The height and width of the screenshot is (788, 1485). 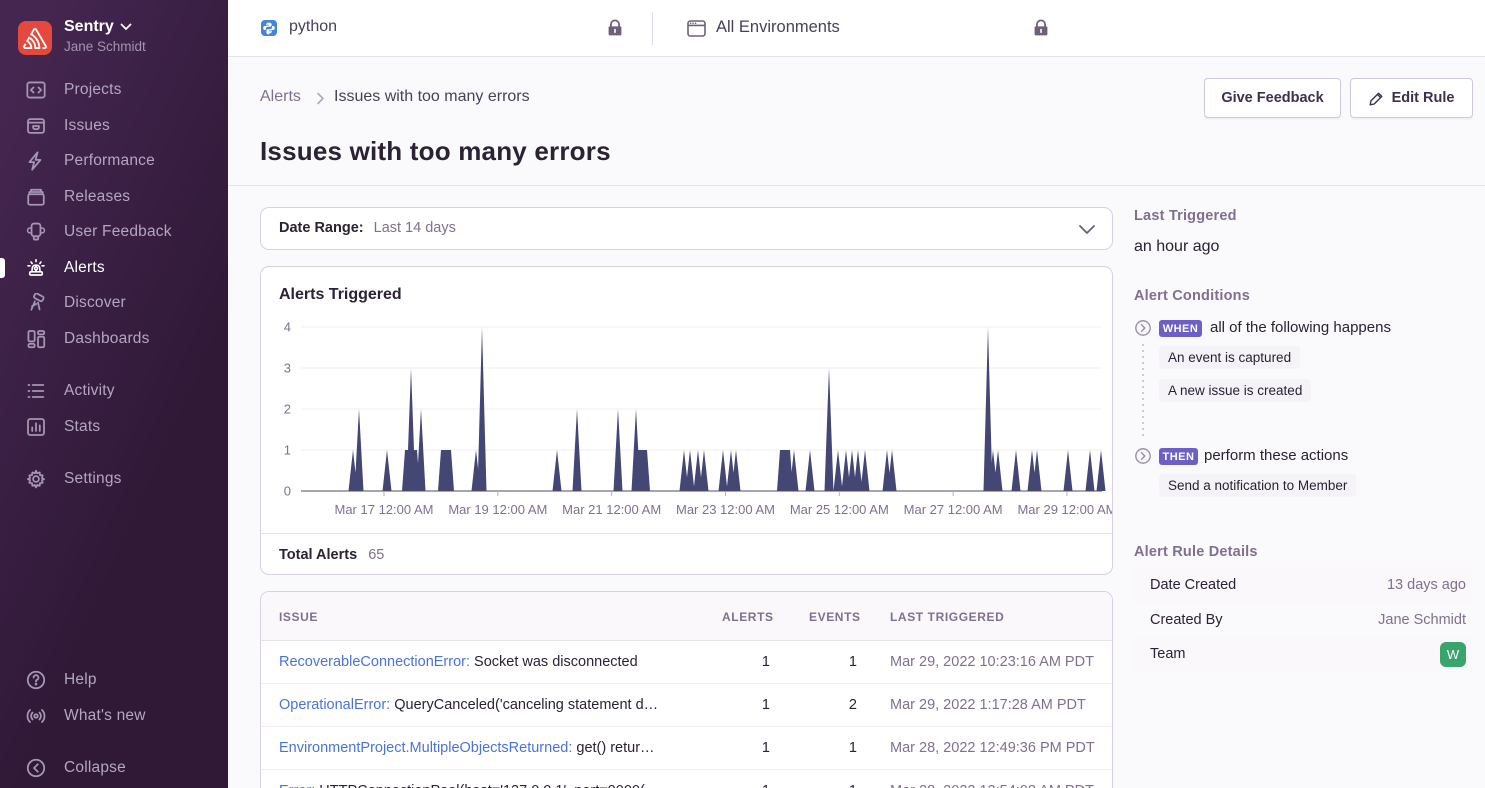 What do you see at coordinates (953, 509) in the screenshot?
I see `svg-text: Mar 27 12:00 AM` at bounding box center [953, 509].